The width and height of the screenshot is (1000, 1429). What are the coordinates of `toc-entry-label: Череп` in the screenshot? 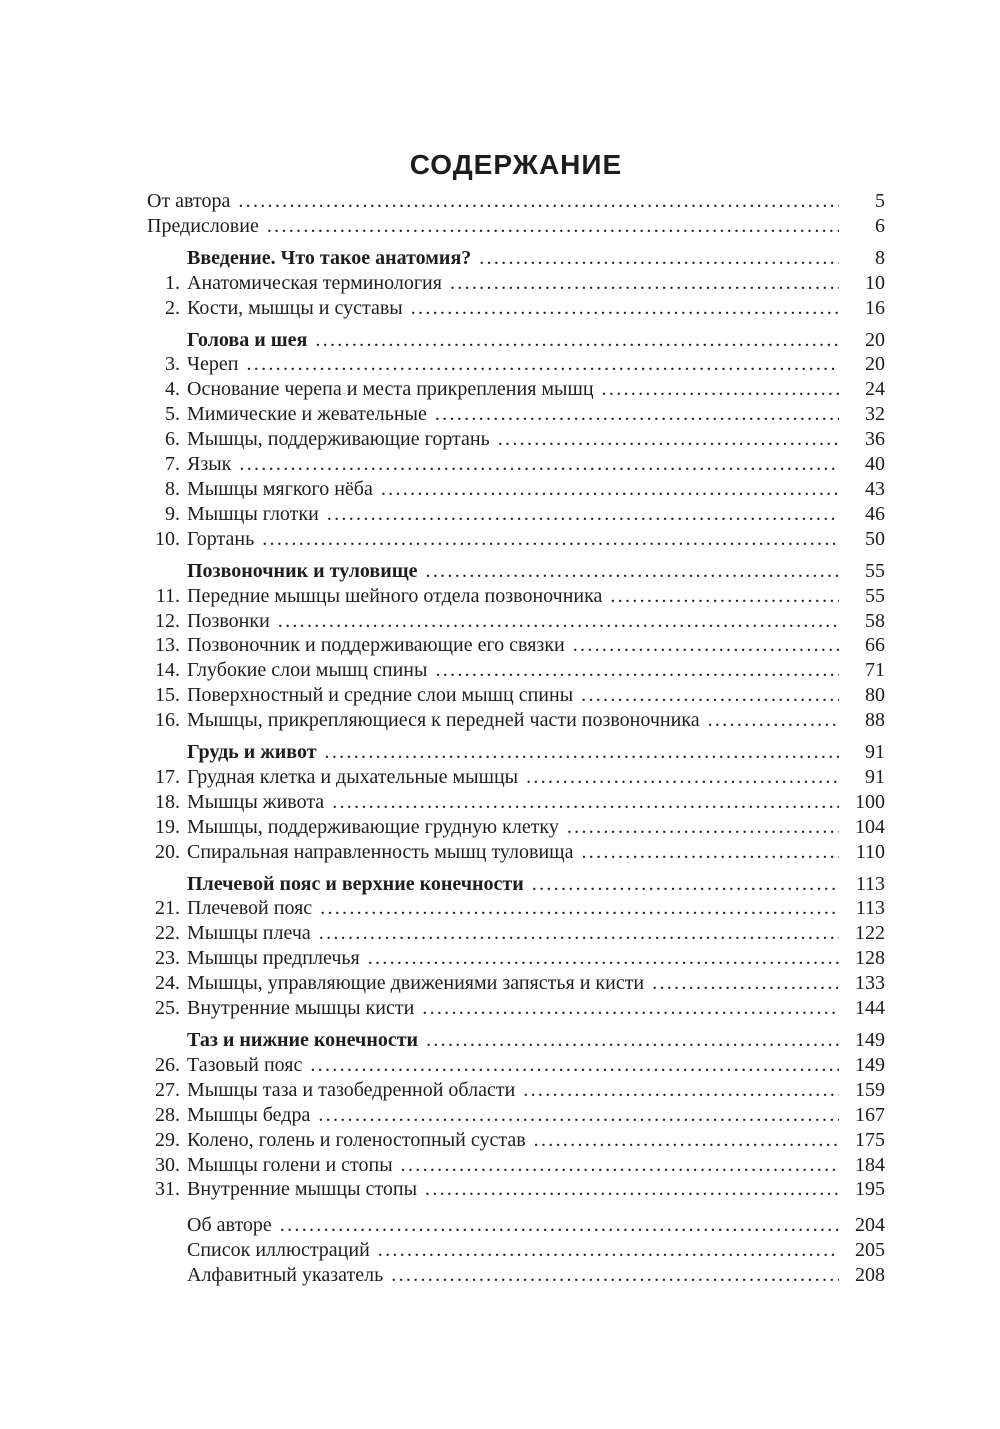 It's located at (213, 364).